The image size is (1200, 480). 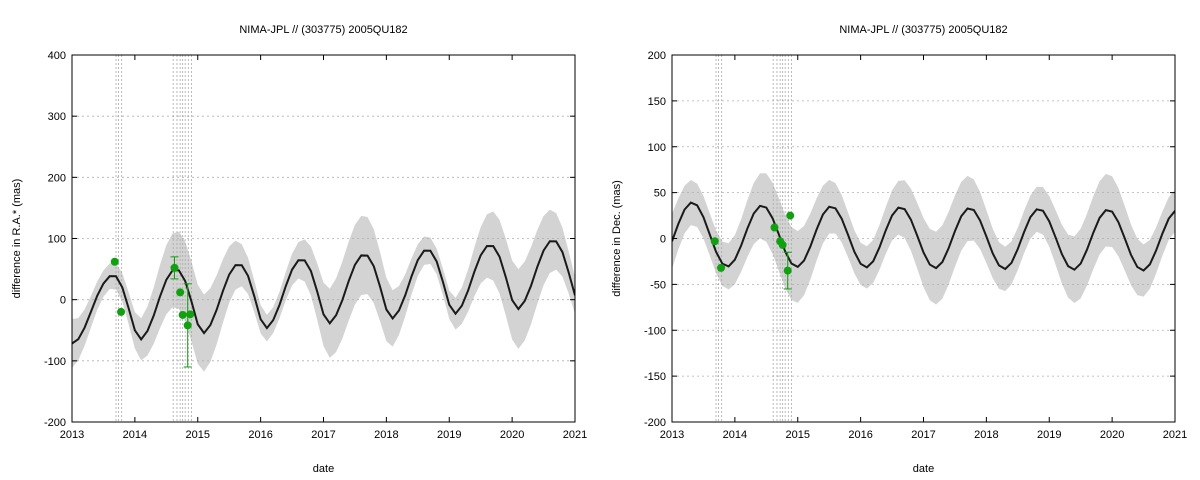 I want to click on y-tick-label: -50, so click(x=658, y=285).